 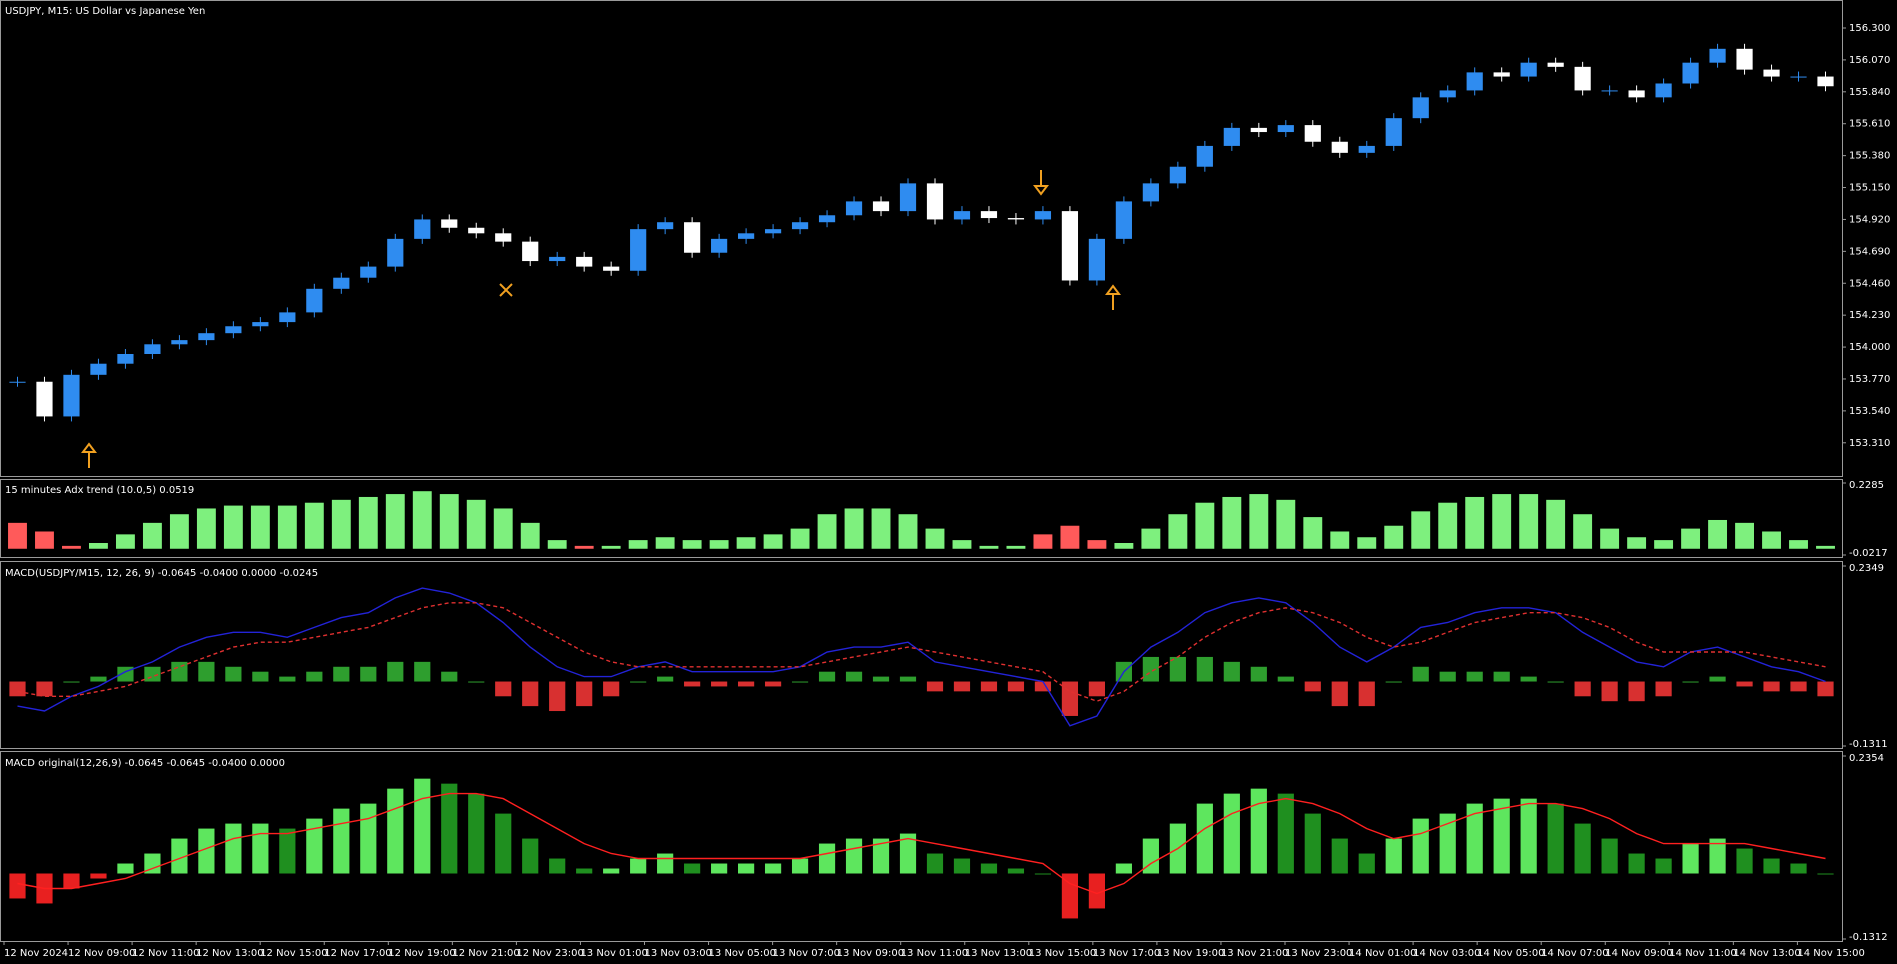 I want to click on y-tick-label: 153.770, so click(x=1869, y=379).